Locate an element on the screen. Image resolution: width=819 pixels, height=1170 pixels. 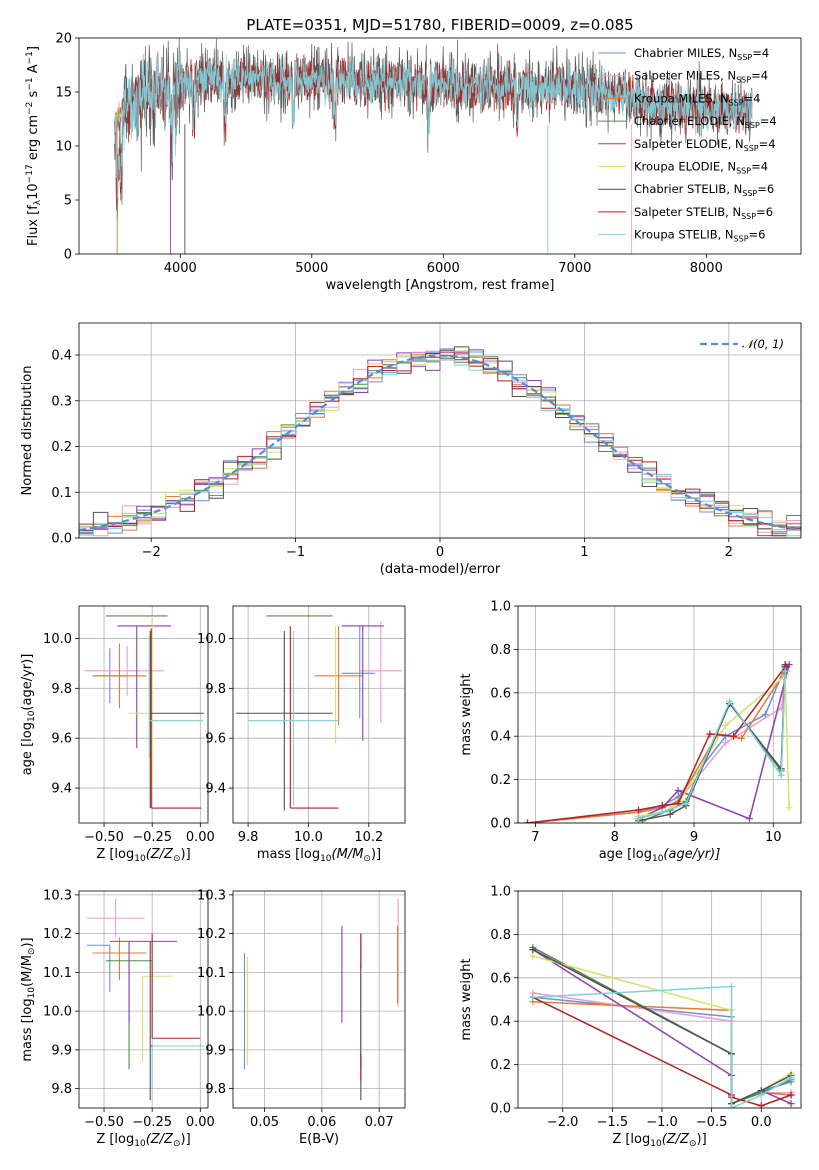
y-tick-label: 0.2 is located at coordinates (500, 780).